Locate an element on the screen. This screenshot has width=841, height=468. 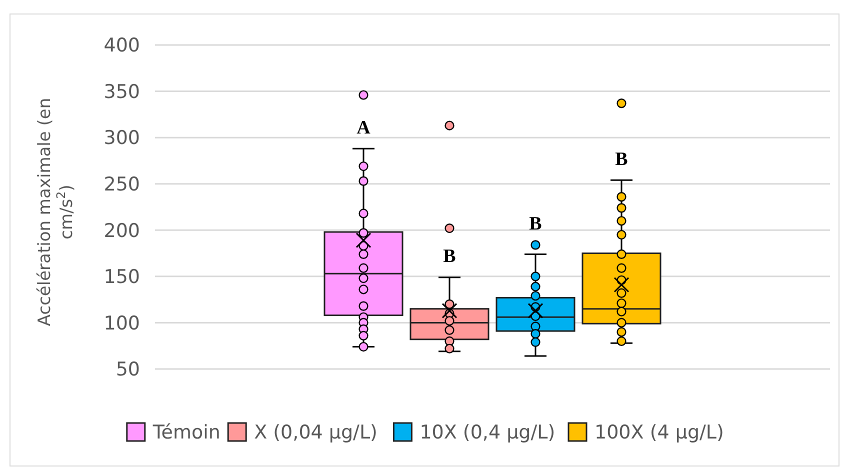
y-tick-label: 400 is located at coordinates (122, 45).